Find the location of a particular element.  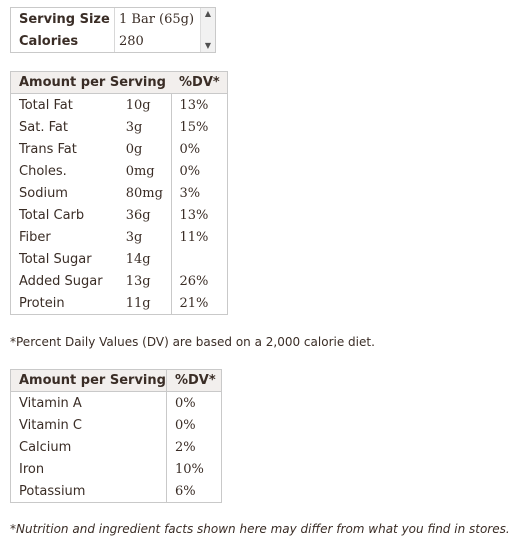

calories-value: 280 is located at coordinates (131, 41).